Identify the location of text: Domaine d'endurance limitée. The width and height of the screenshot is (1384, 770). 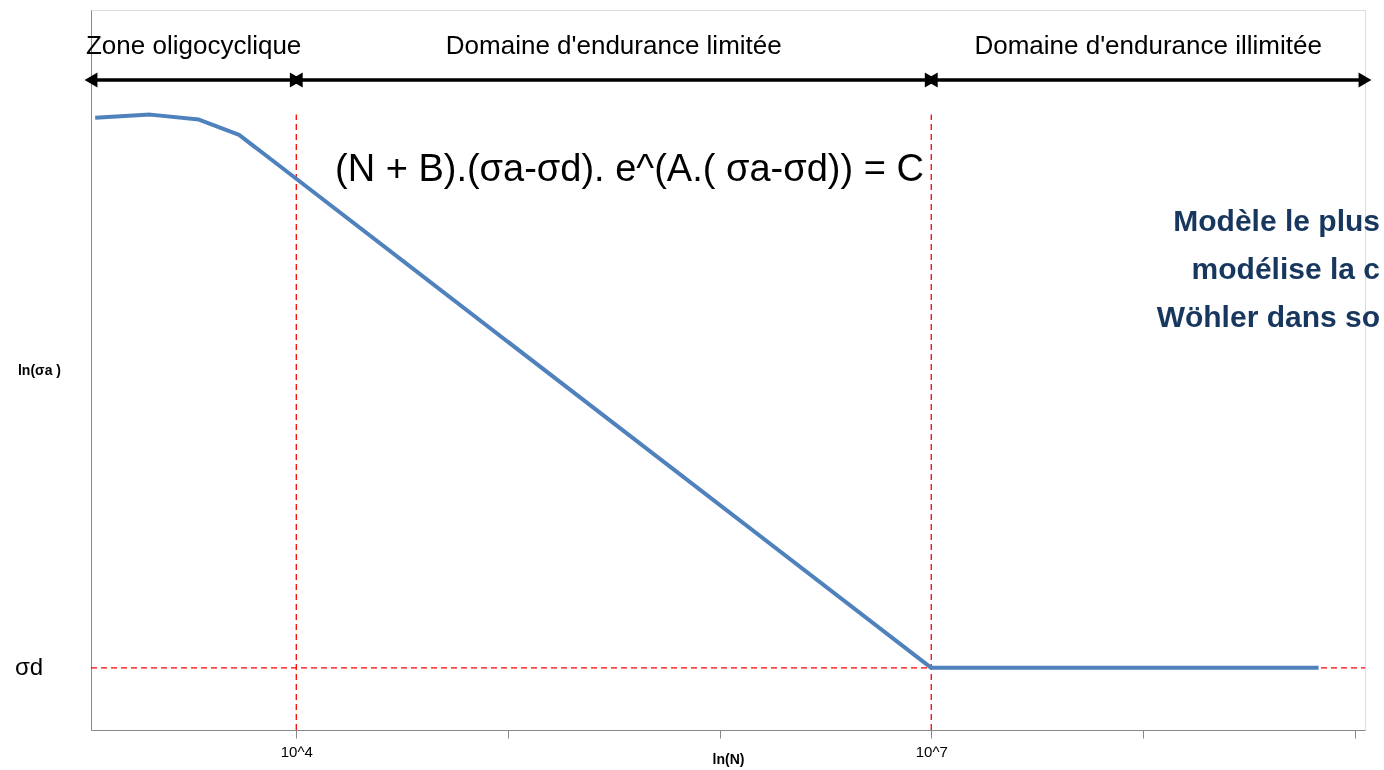
(613, 45).